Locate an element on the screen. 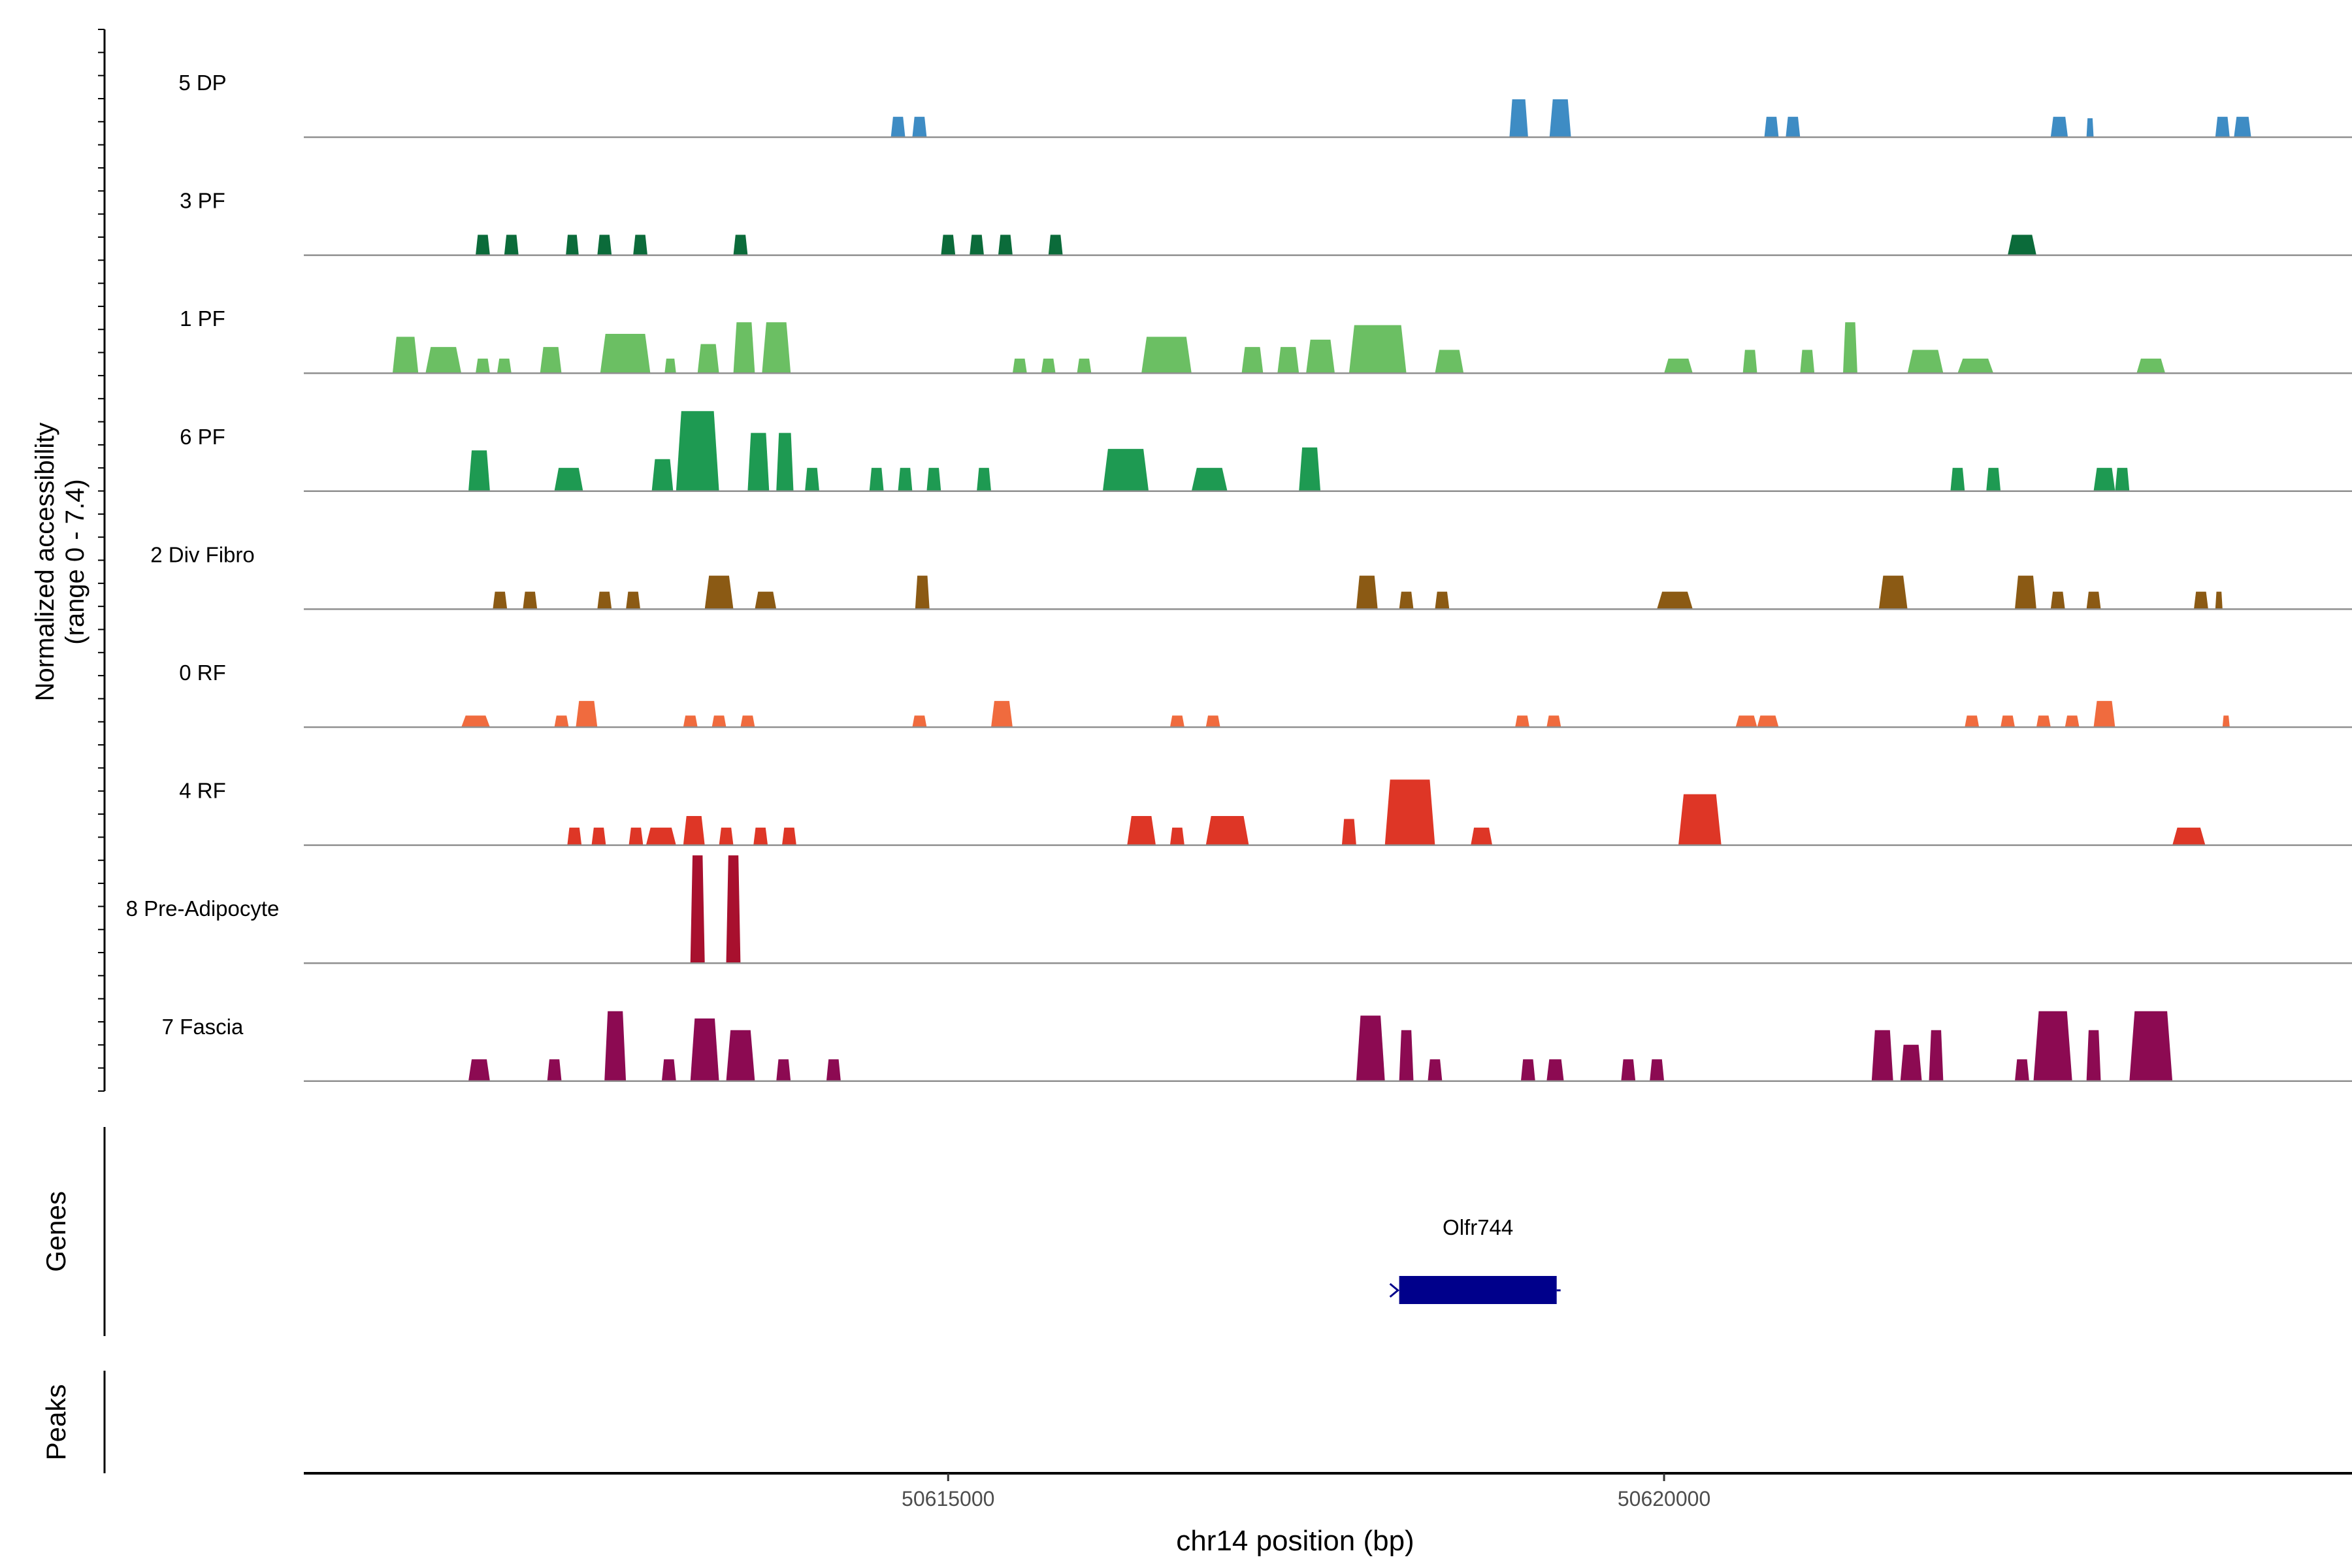  track-4-rf: 4 RF is located at coordinates (1265, 812).